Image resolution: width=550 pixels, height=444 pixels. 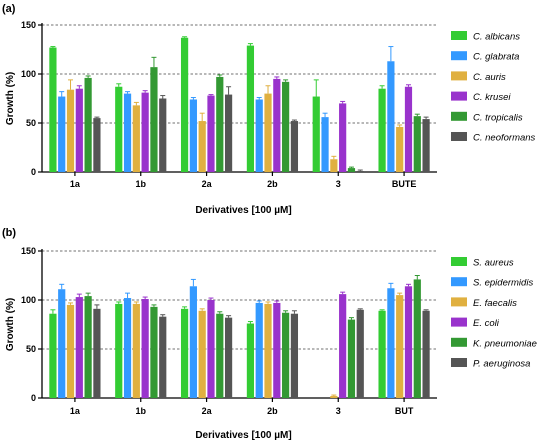 What do you see at coordinates (9, 233) in the screenshot?
I see `panel-label: (b)` at bounding box center [9, 233].